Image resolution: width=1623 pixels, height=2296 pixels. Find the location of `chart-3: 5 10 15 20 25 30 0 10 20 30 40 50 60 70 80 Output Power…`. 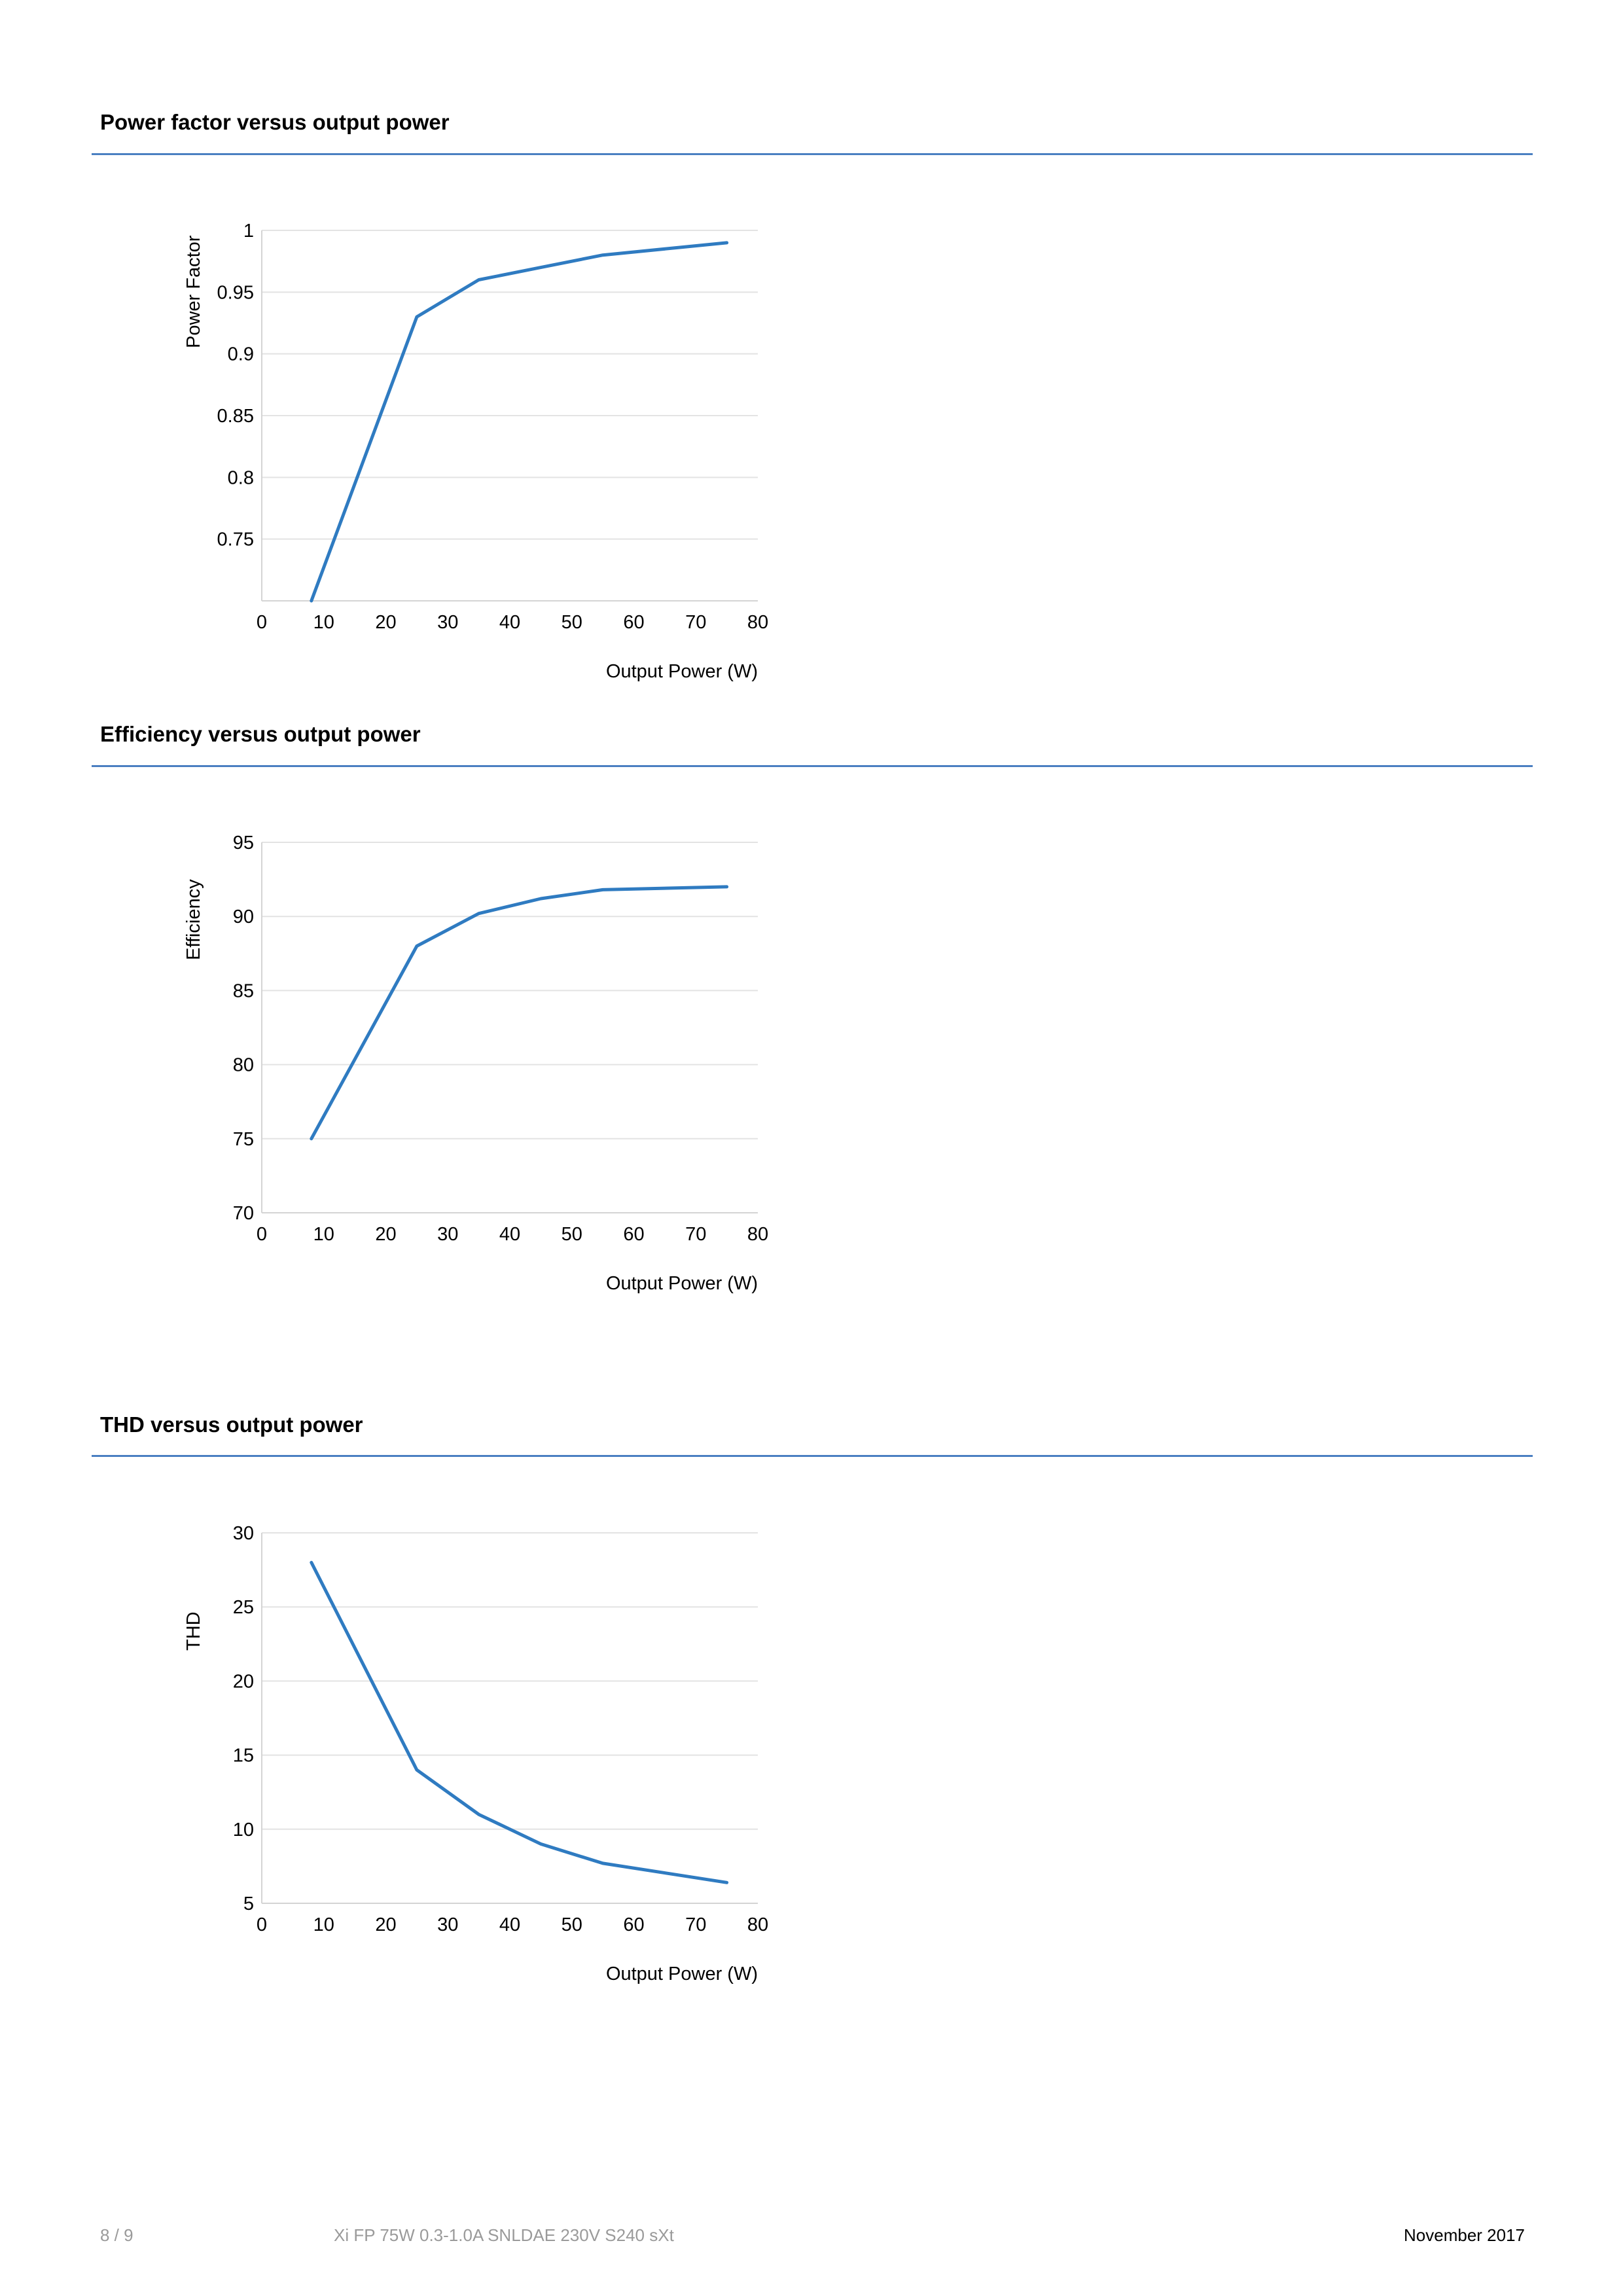

chart-3: 5 10 15 20 25 30 0 10 20 30 40 50 60 70 80 Output Power… is located at coordinates (425, 1781).